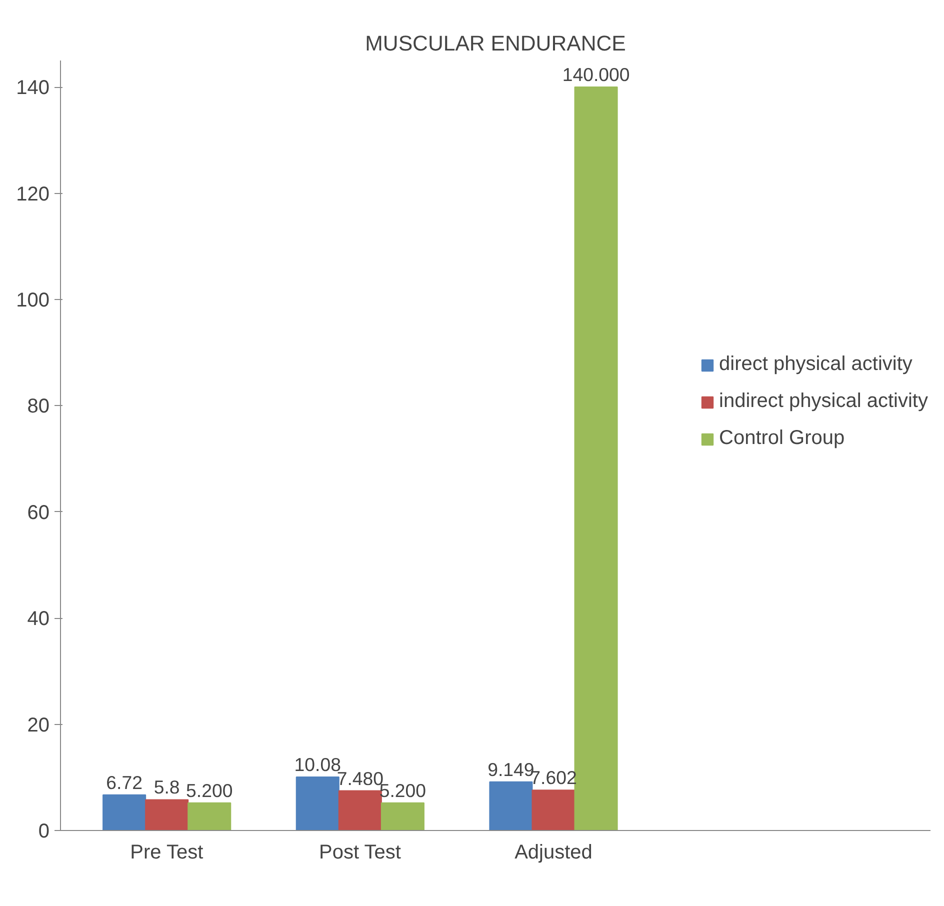 Image resolution: width=944 pixels, height=906 pixels. What do you see at coordinates (167, 853) in the screenshot?
I see `x-tick-label: Pre Test` at bounding box center [167, 853].